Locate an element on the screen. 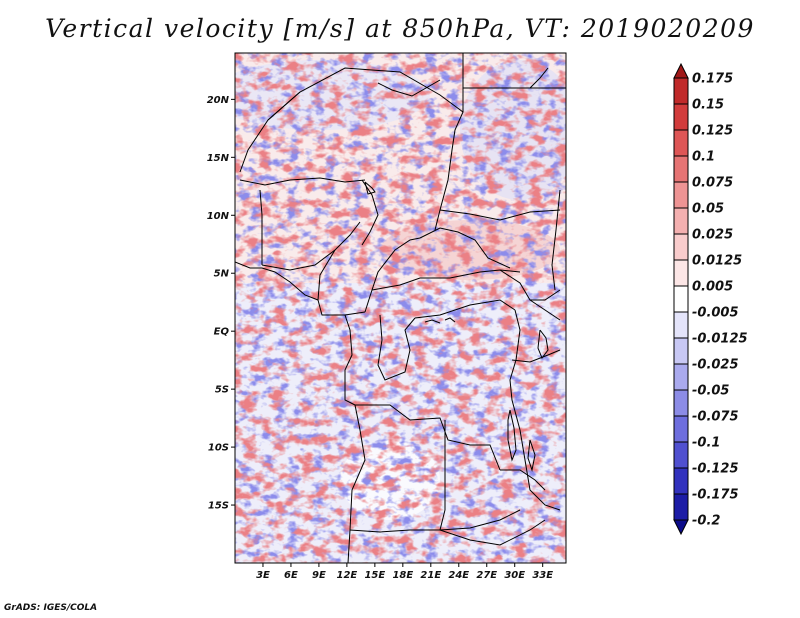 Image resolution: width=800 pixels, height=618 pixels. colorbar-label: -0.05 is located at coordinates (710, 391).